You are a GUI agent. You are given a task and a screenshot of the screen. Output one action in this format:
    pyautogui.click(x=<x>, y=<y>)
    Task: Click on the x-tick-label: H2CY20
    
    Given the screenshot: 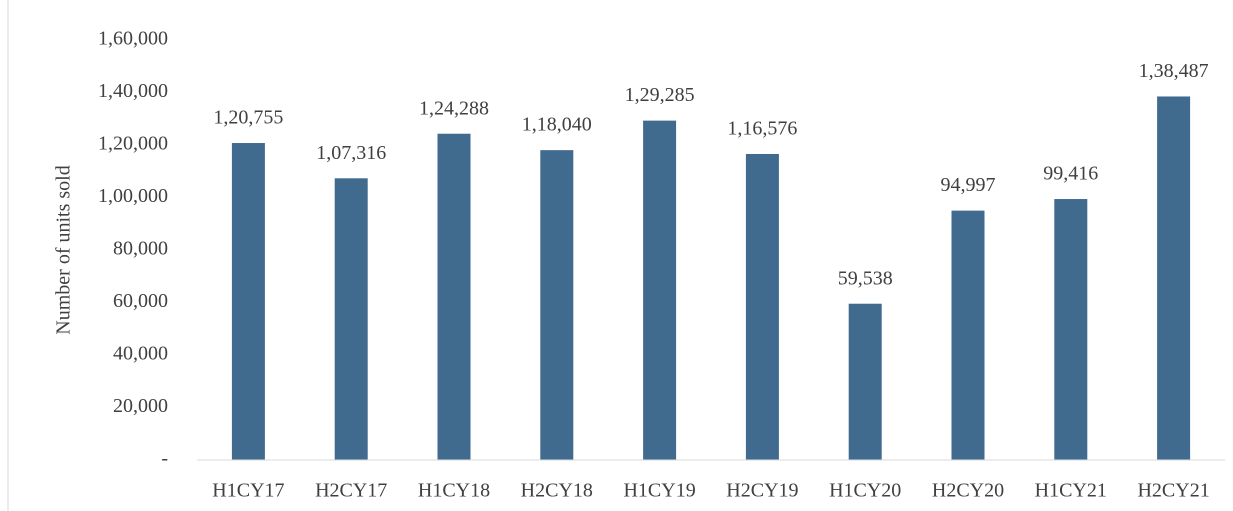 What is the action you would take?
    pyautogui.click(x=968, y=491)
    